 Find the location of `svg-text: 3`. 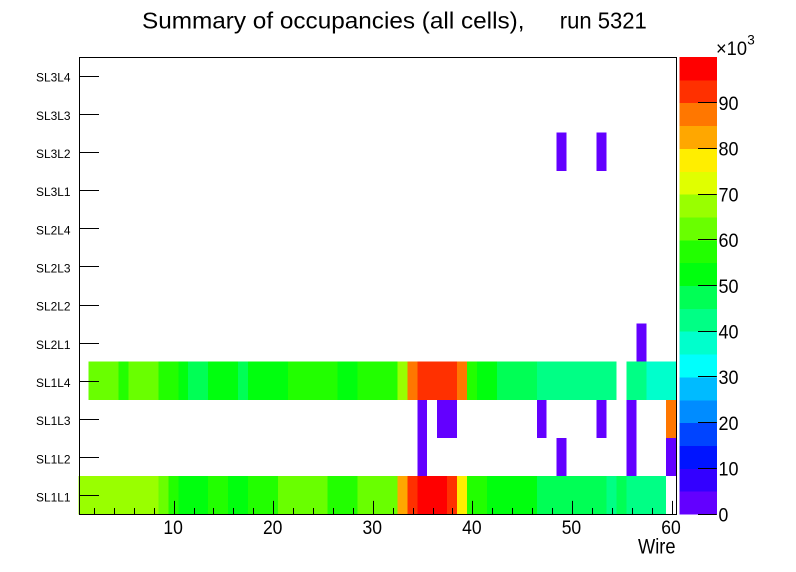

svg-text: 3 is located at coordinates (751, 40).